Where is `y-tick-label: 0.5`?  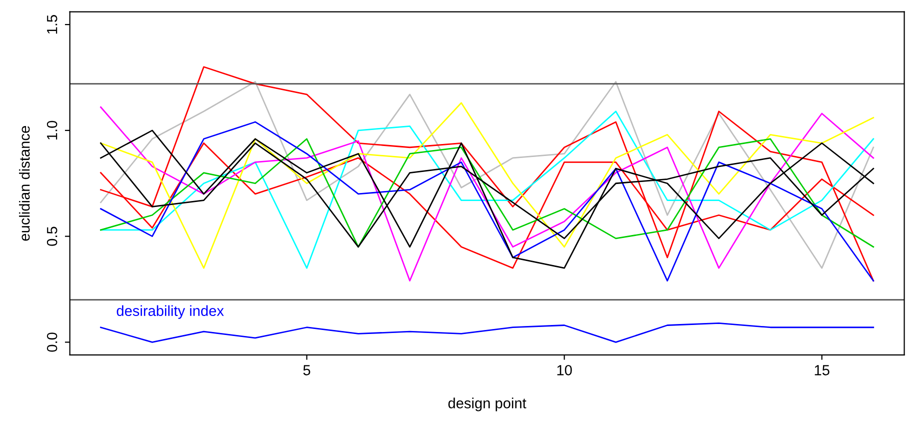 y-tick-label: 0.5 is located at coordinates (52, 236).